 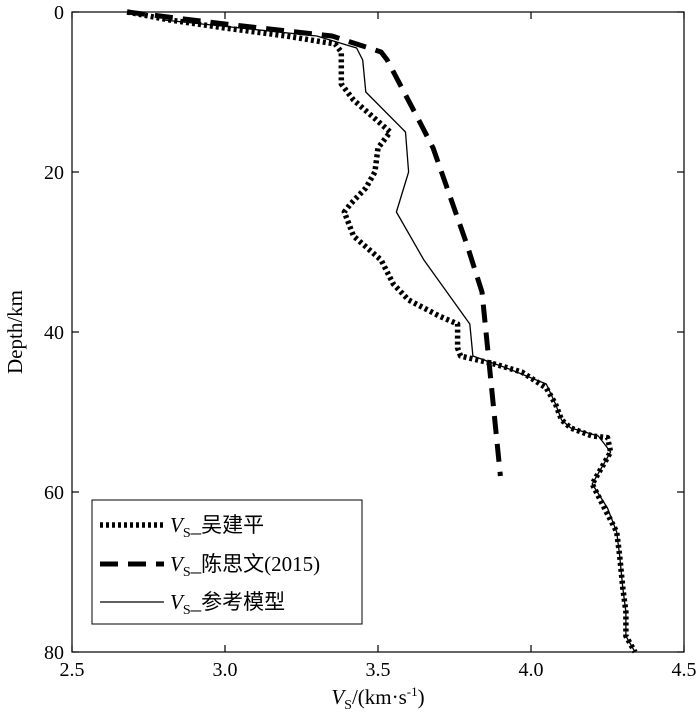 I want to click on legend: VS_吴建平 VS_陈思文(2015) VS_参考模型, so click(x=227, y=562).